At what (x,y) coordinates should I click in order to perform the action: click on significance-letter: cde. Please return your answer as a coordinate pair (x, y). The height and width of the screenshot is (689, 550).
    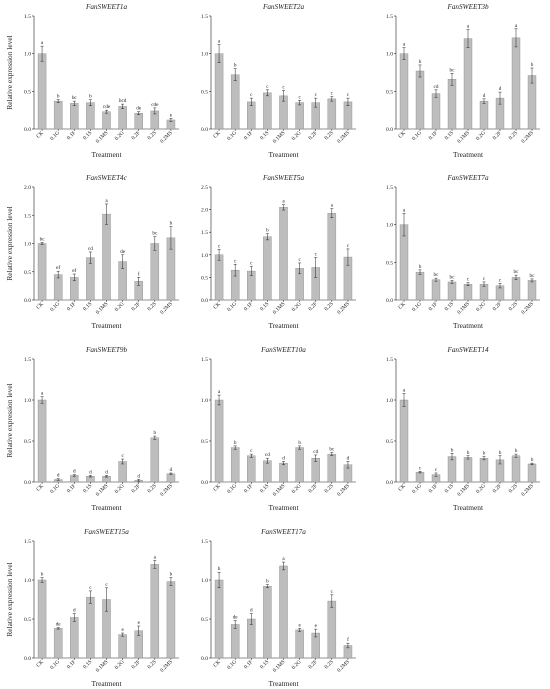
    Looking at the image, I should click on (155, 105).